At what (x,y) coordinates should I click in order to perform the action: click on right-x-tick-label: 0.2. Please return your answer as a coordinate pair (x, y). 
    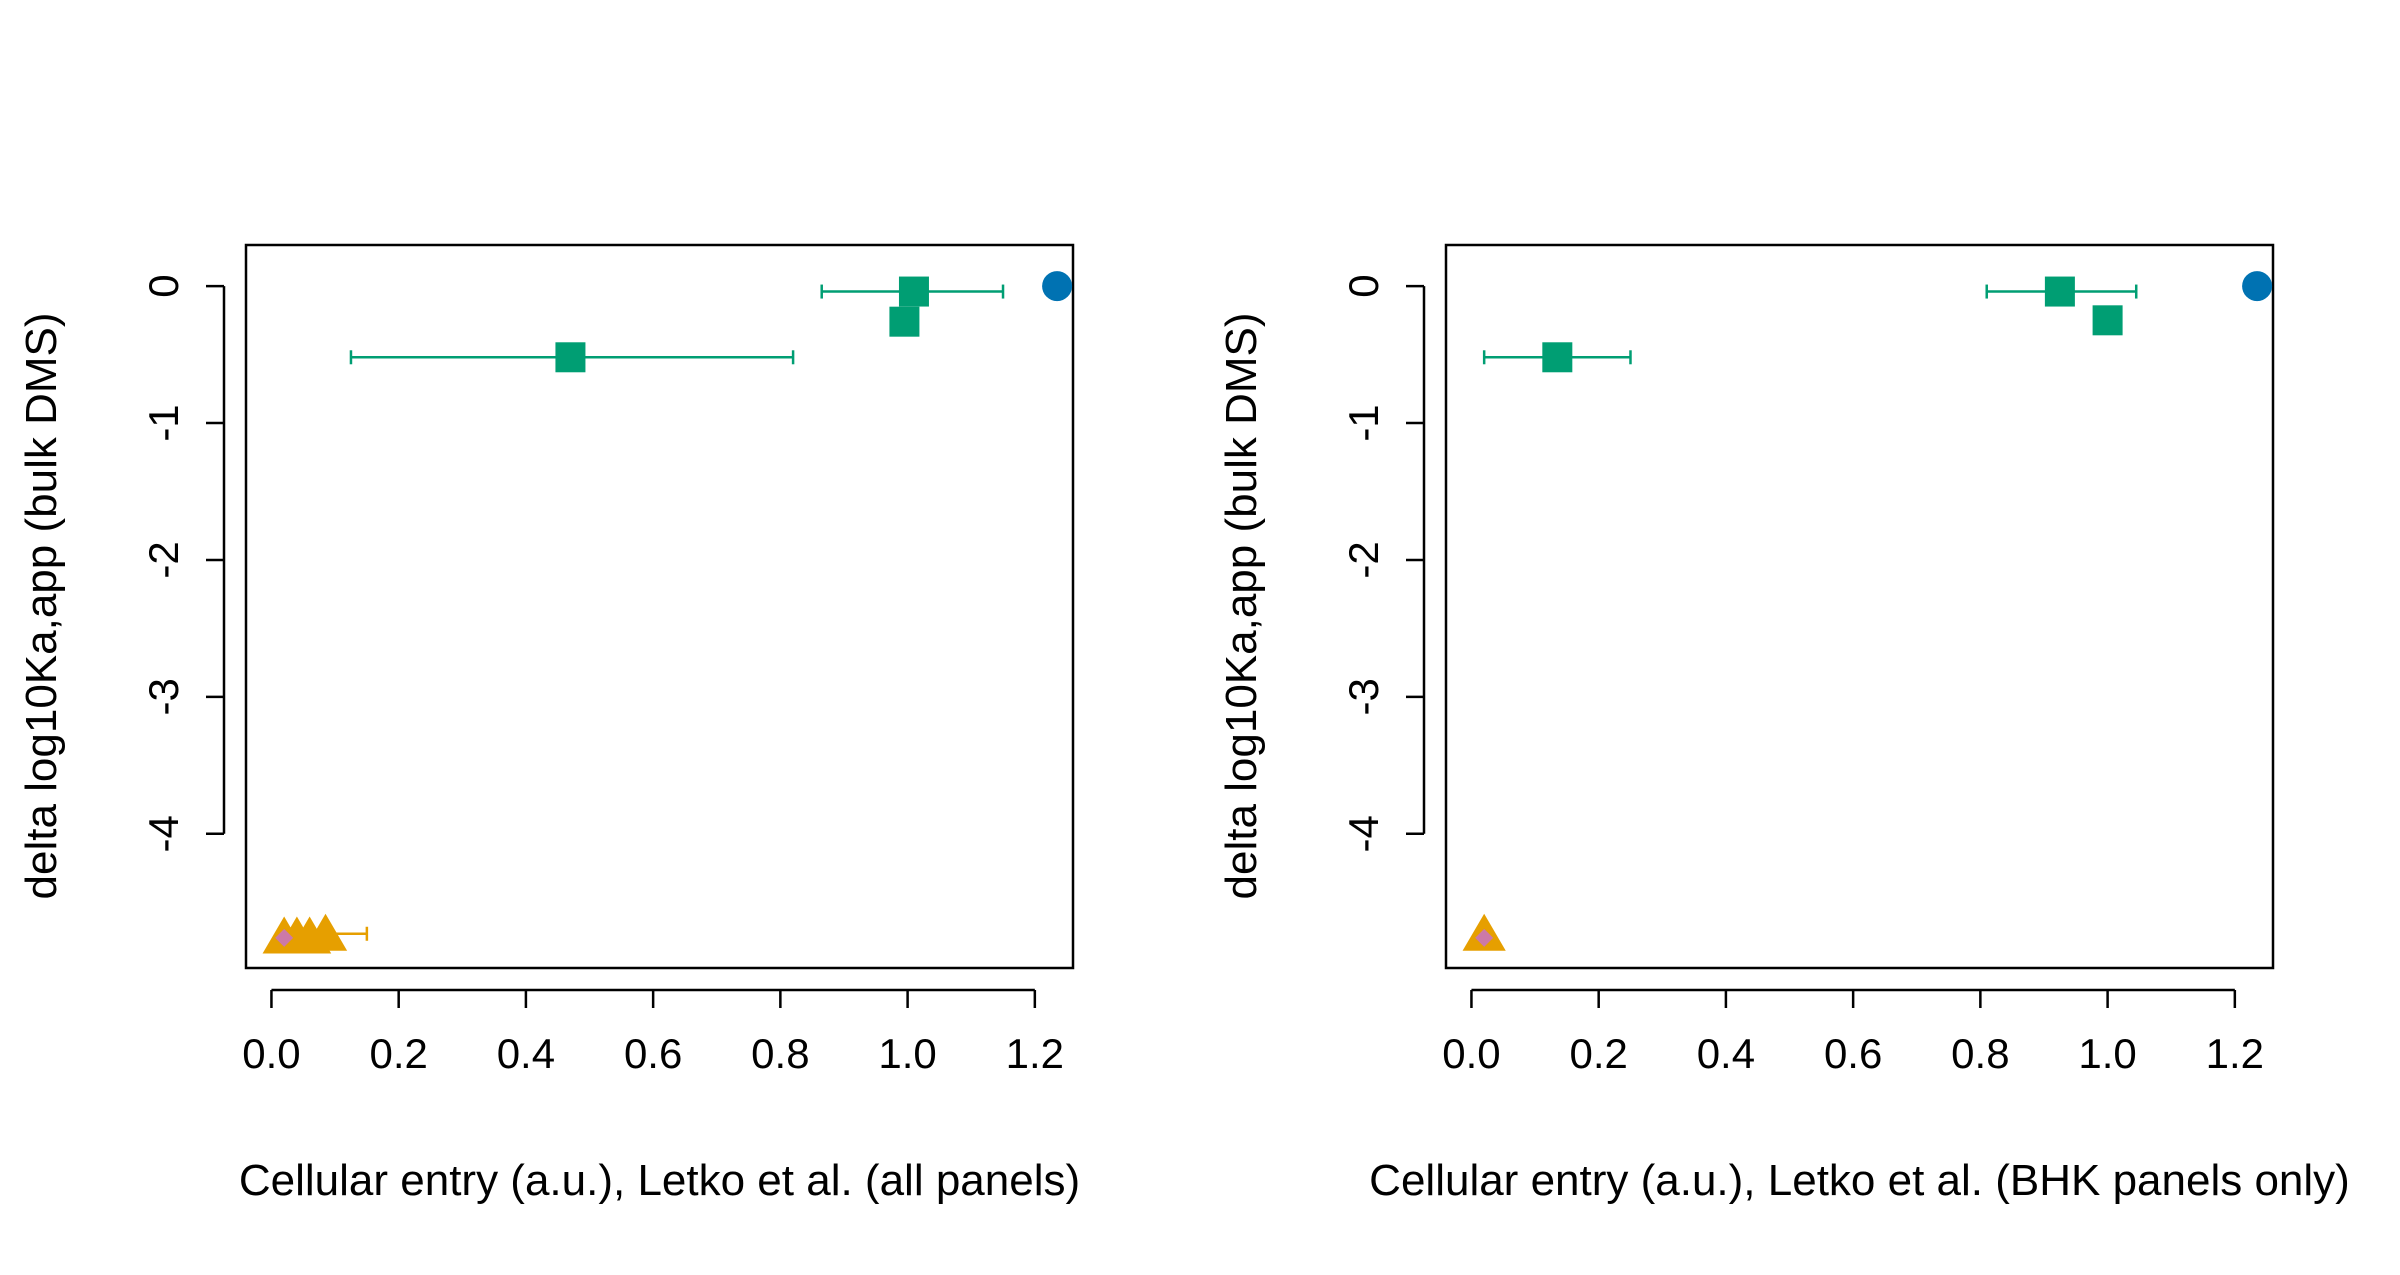
    Looking at the image, I should click on (1598, 1053).